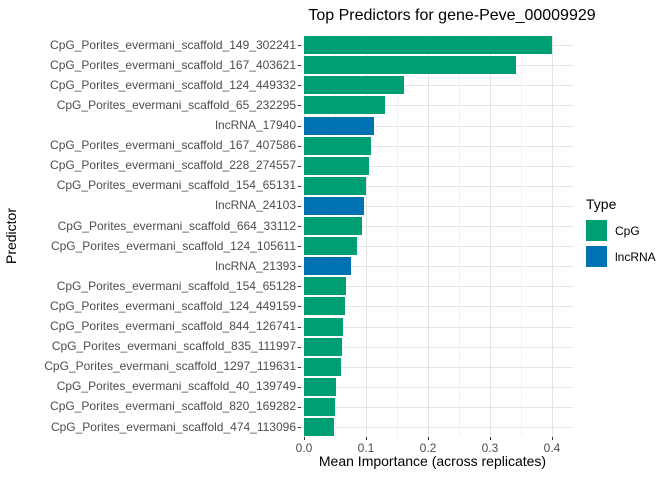 The image size is (672, 480). I want to click on y-axis-label: CpG_Porites_evermani_scaffold_835_111997, so click(173, 346).